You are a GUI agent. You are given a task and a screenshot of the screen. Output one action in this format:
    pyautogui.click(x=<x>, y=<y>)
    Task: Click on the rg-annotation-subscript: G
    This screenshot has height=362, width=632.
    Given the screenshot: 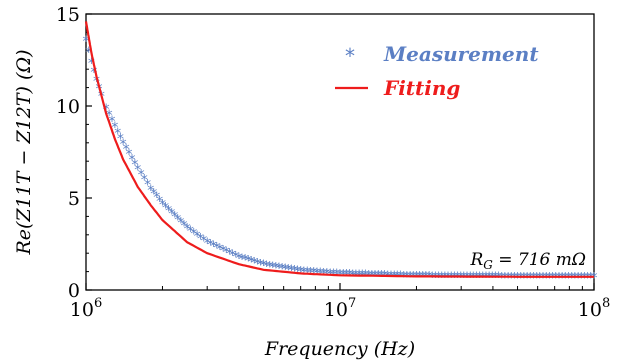 What is the action you would take?
    pyautogui.click(x=488, y=265)
    